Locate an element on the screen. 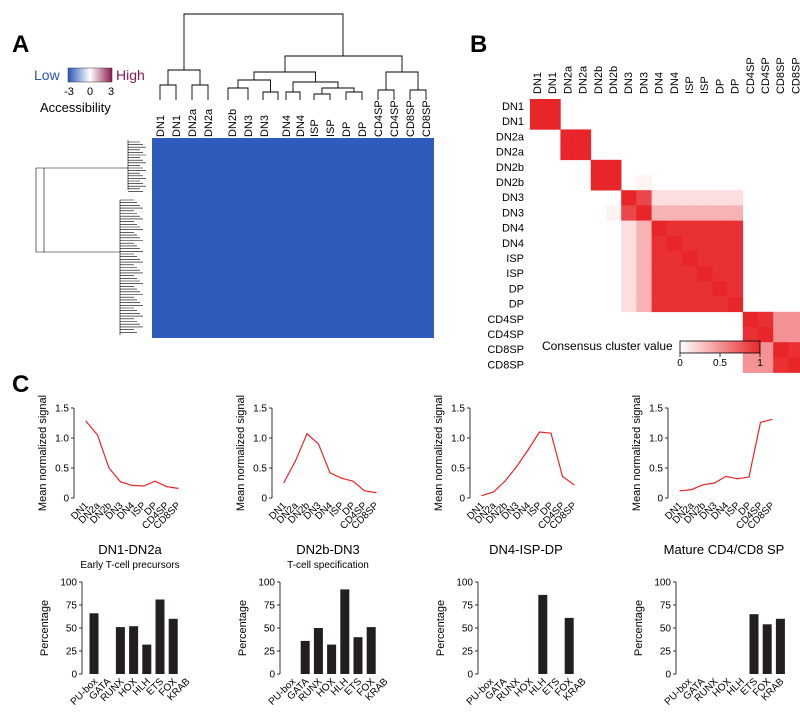 The height and width of the screenshot is (716, 800). panel-label-b: B is located at coordinates (478, 44).